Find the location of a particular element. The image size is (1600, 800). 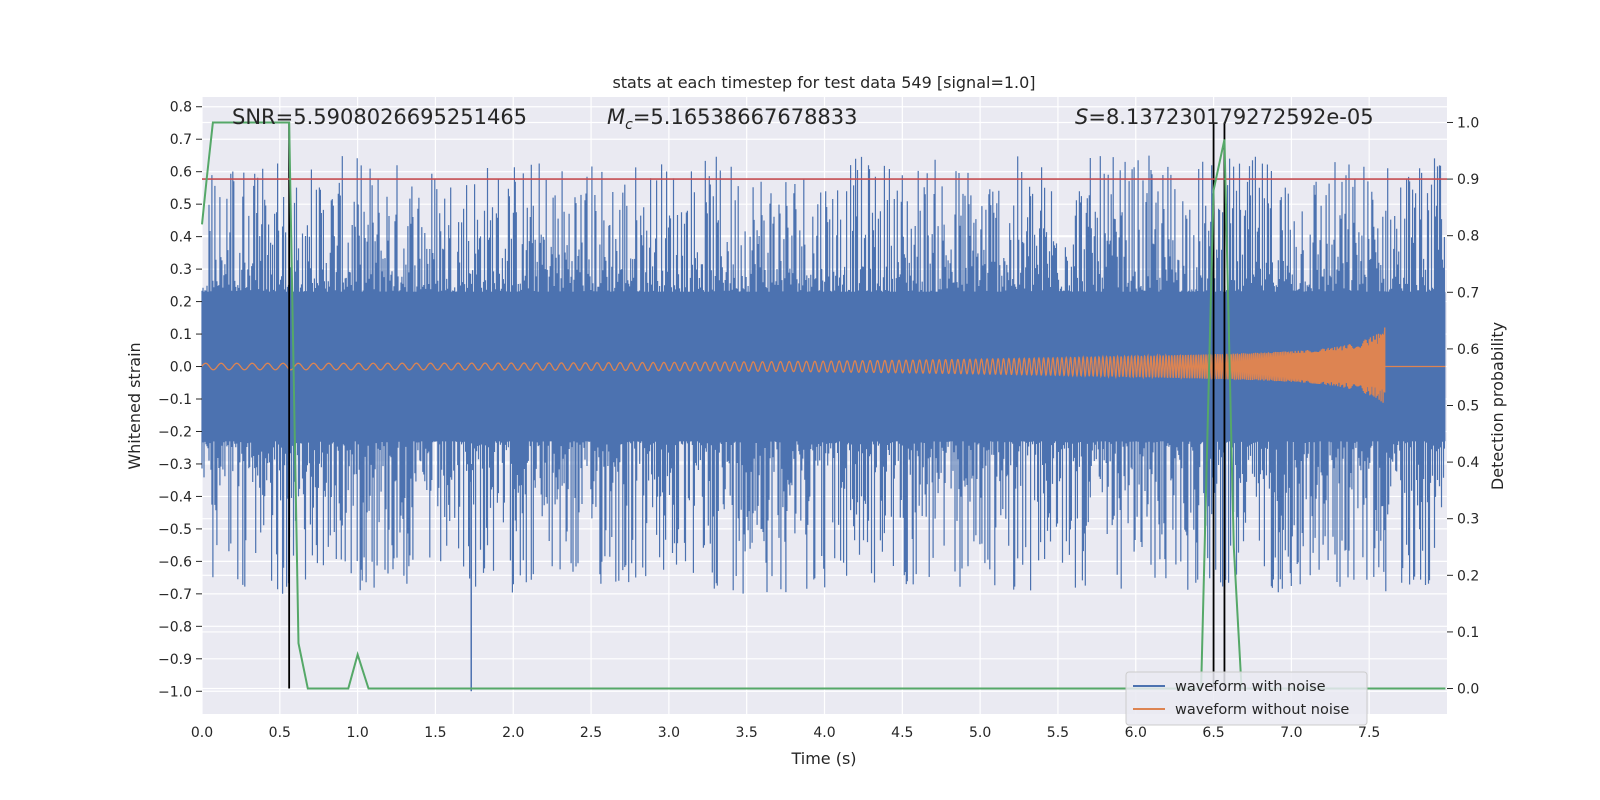

y2-tick-label: 0.4 is located at coordinates (1468, 463).